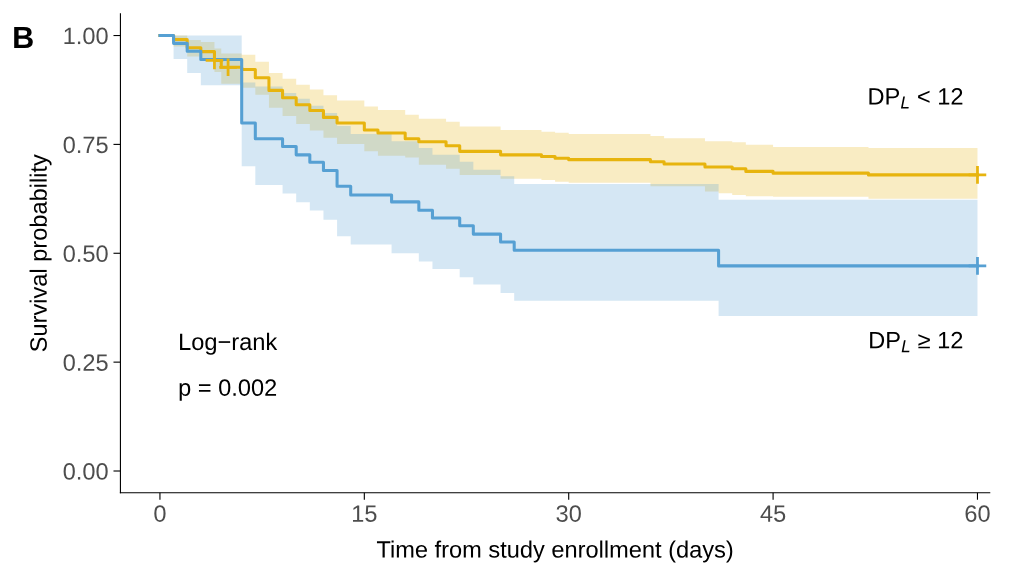  I want to click on x-tick-label: 60, so click(977, 513).